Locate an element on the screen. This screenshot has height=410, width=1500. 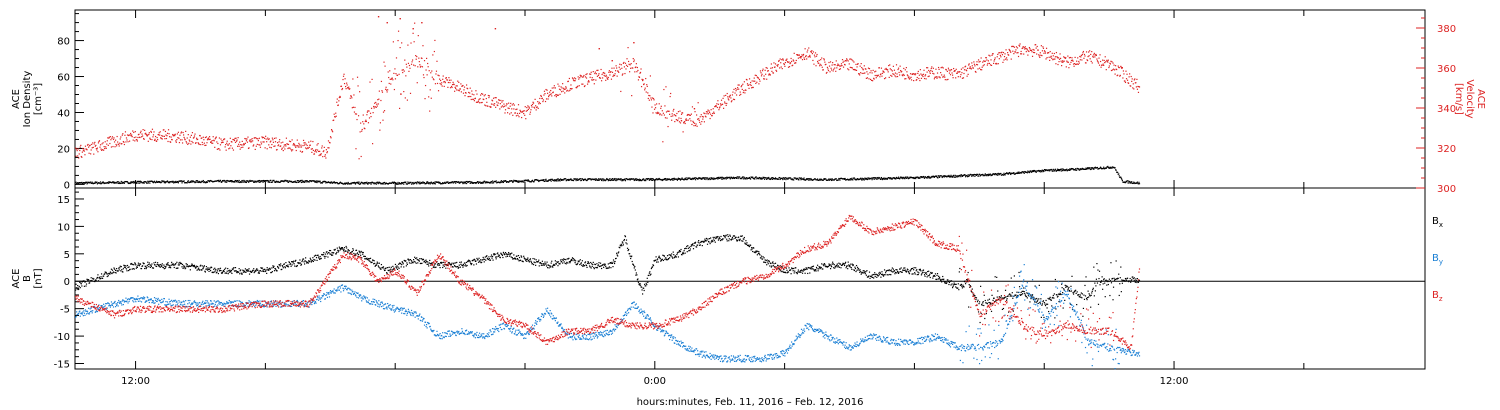
y-tick-label: 340 is located at coordinates (1446, 109).